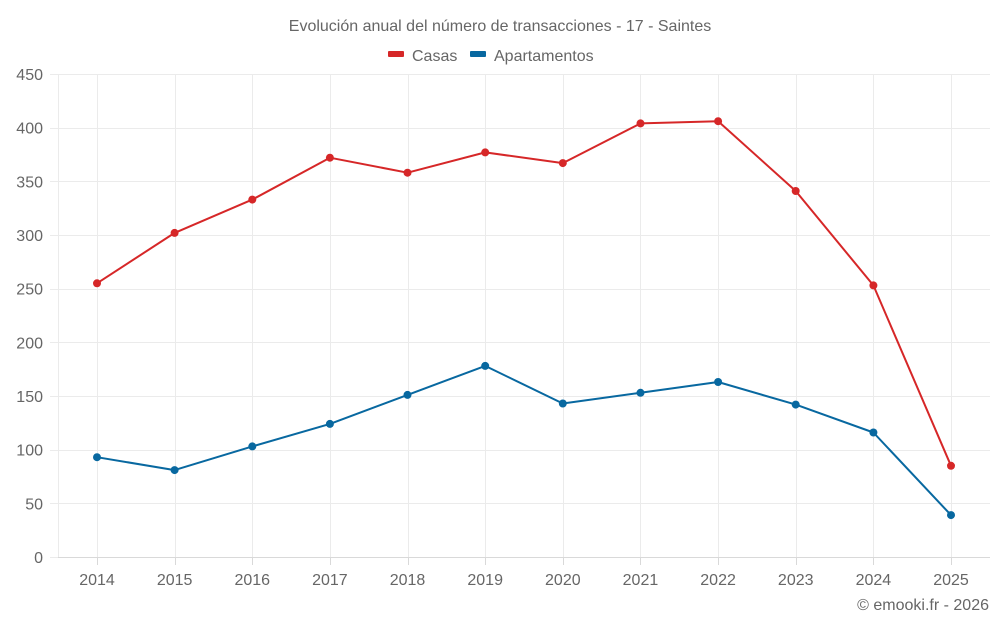  I want to click on x-tick-label: 2019, so click(485, 580).